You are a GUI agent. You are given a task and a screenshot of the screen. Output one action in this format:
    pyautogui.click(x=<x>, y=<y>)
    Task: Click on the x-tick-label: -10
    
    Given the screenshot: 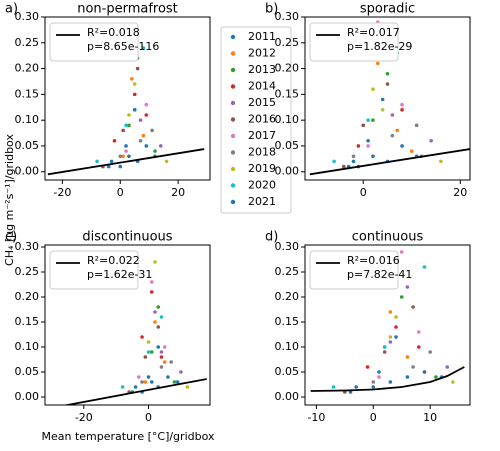 What is the action you would take?
    pyautogui.click(x=316, y=417)
    